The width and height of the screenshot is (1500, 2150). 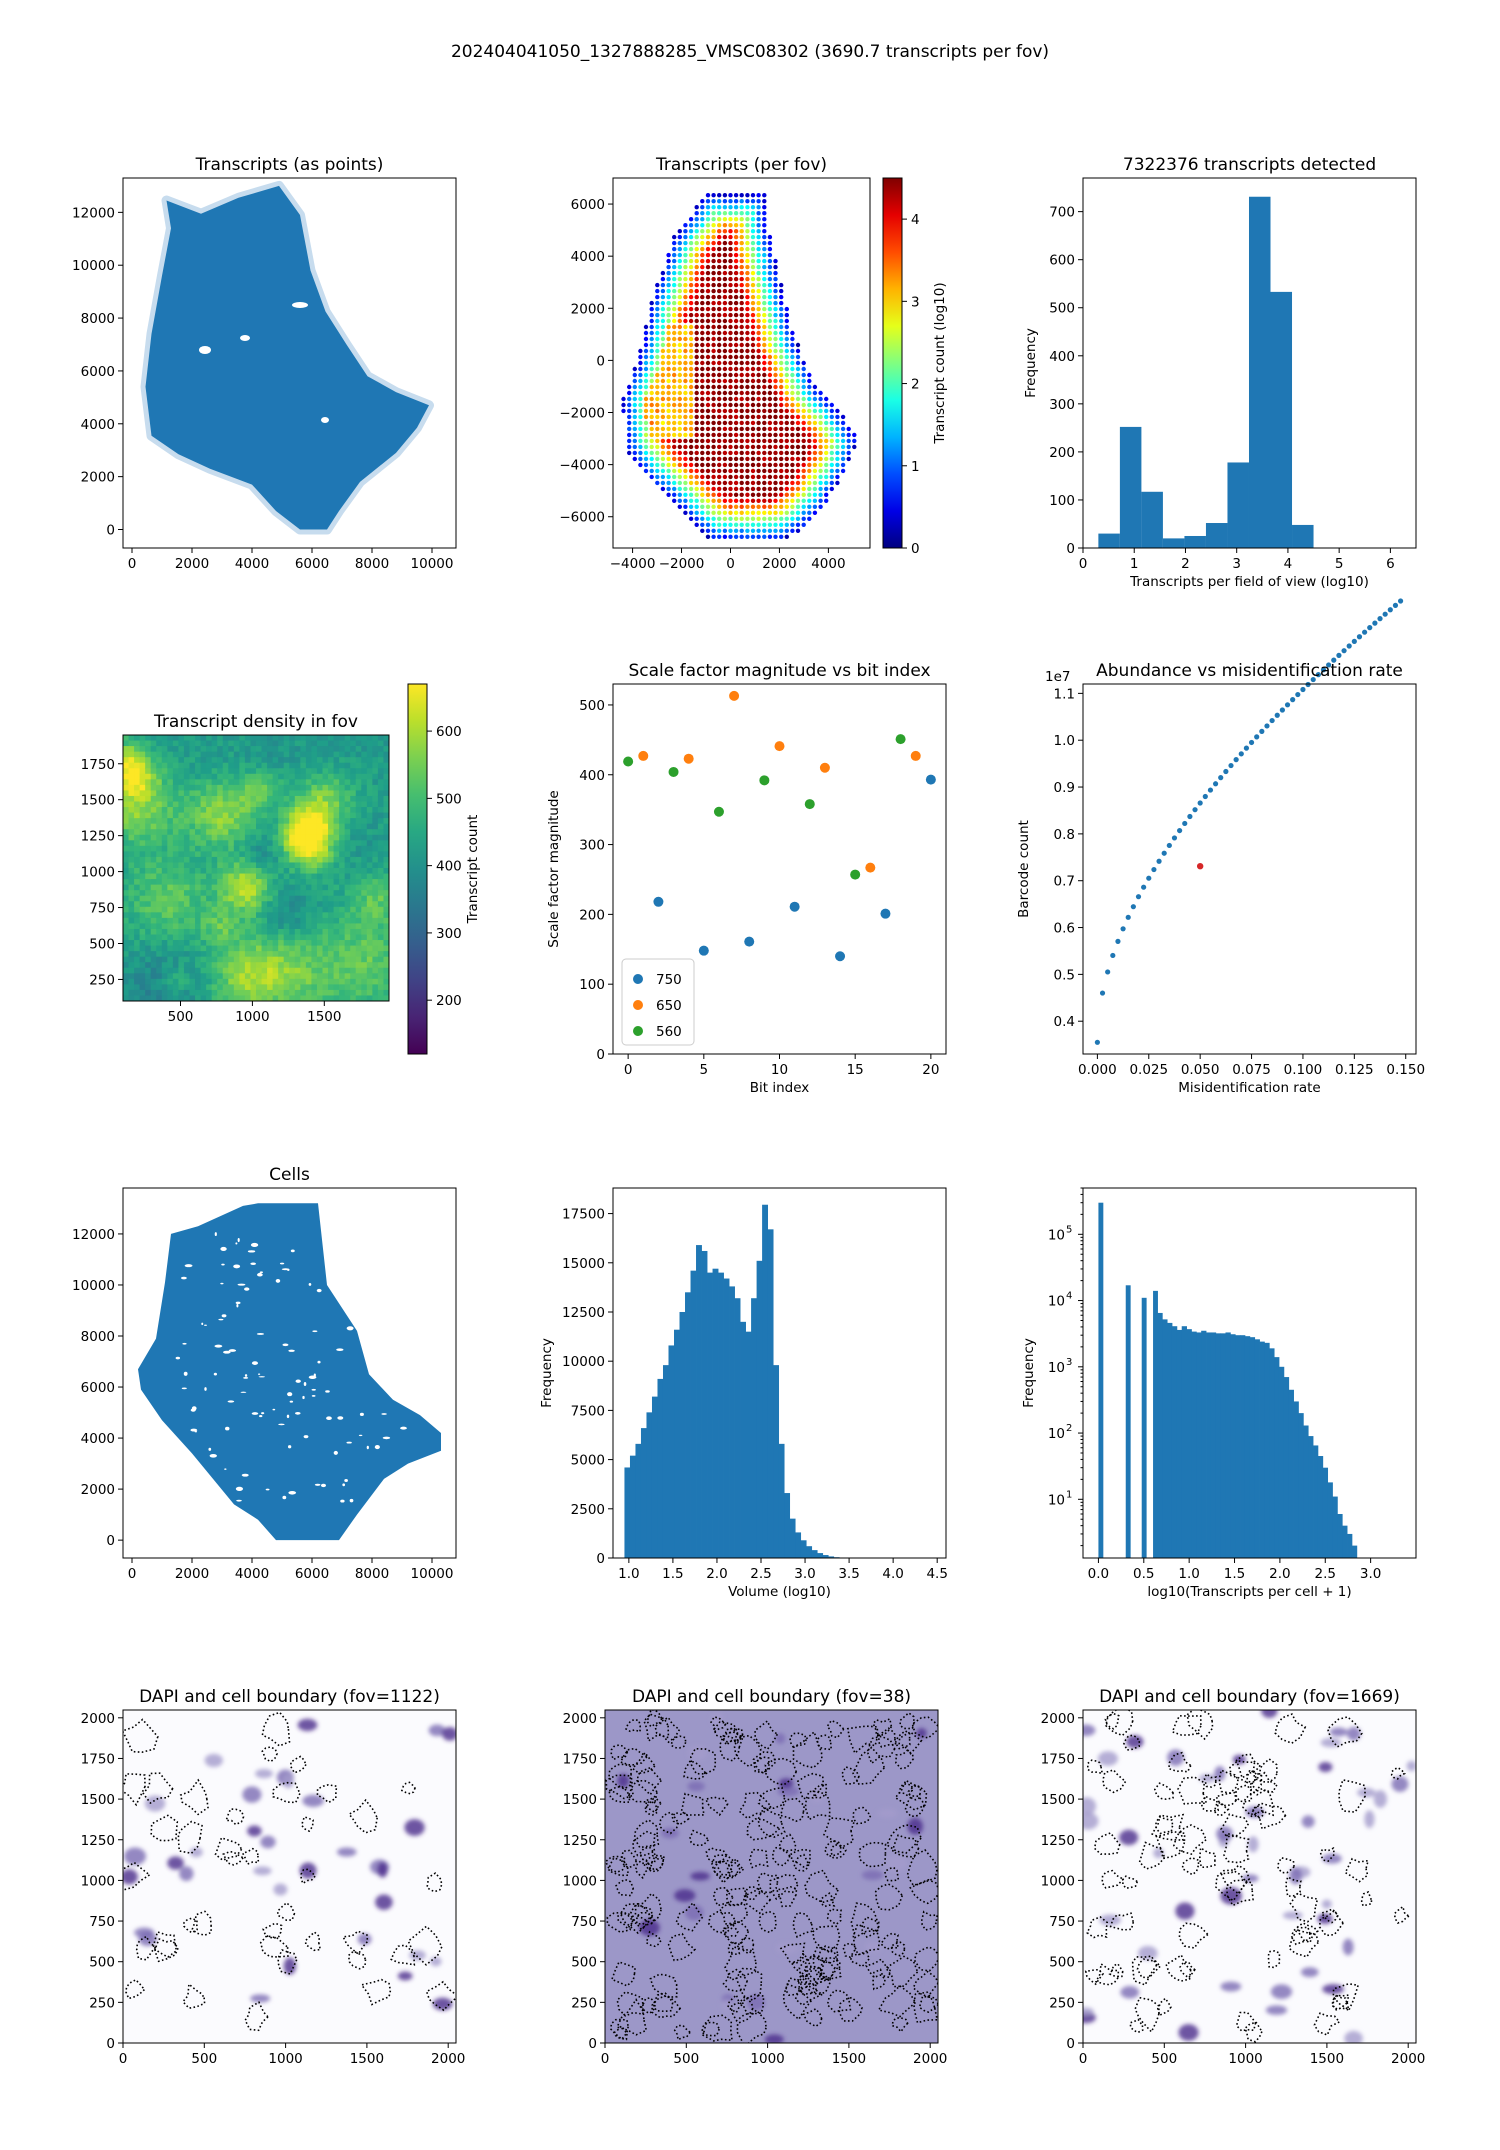 I want to click on abundance-point, so click(x=1287, y=705).